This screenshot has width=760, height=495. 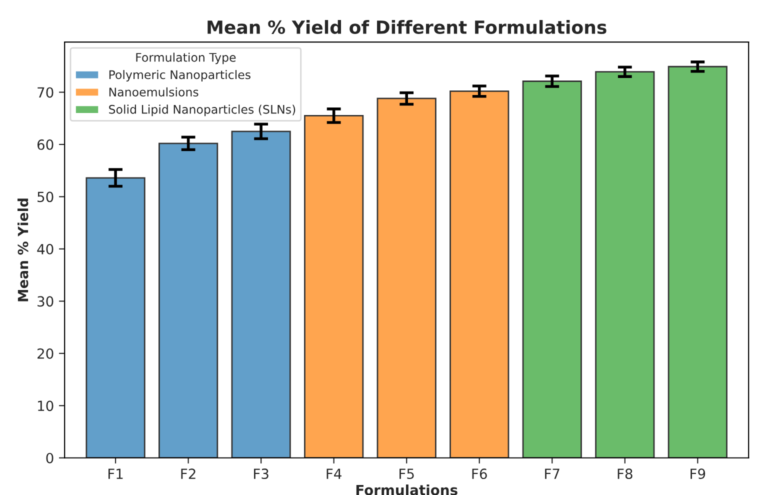 What do you see at coordinates (407, 474) in the screenshot?
I see `x-tick-label: F5` at bounding box center [407, 474].